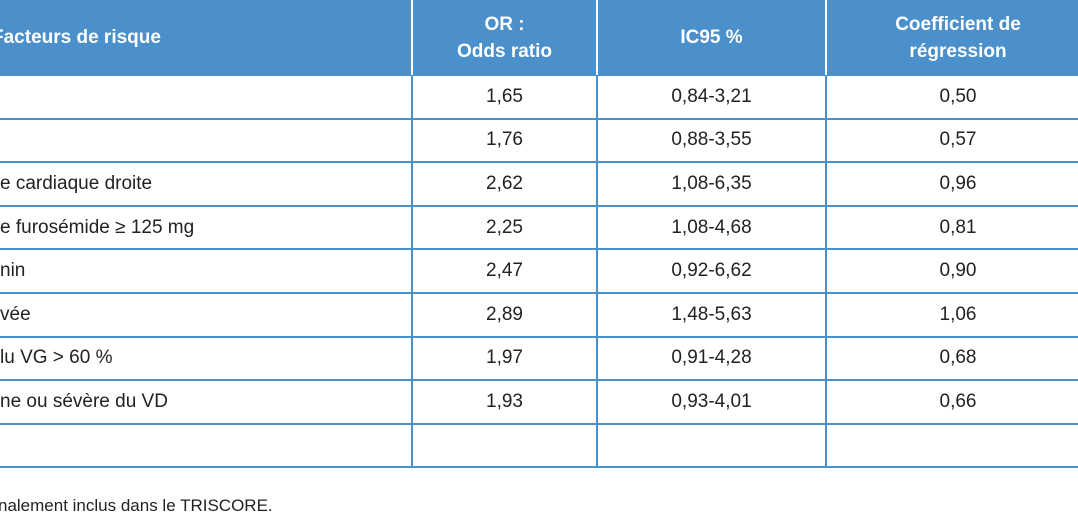 Image resolution: width=1078 pixels, height=516 pixels. I want to click on table-cell: 0,50, so click(958, 96).